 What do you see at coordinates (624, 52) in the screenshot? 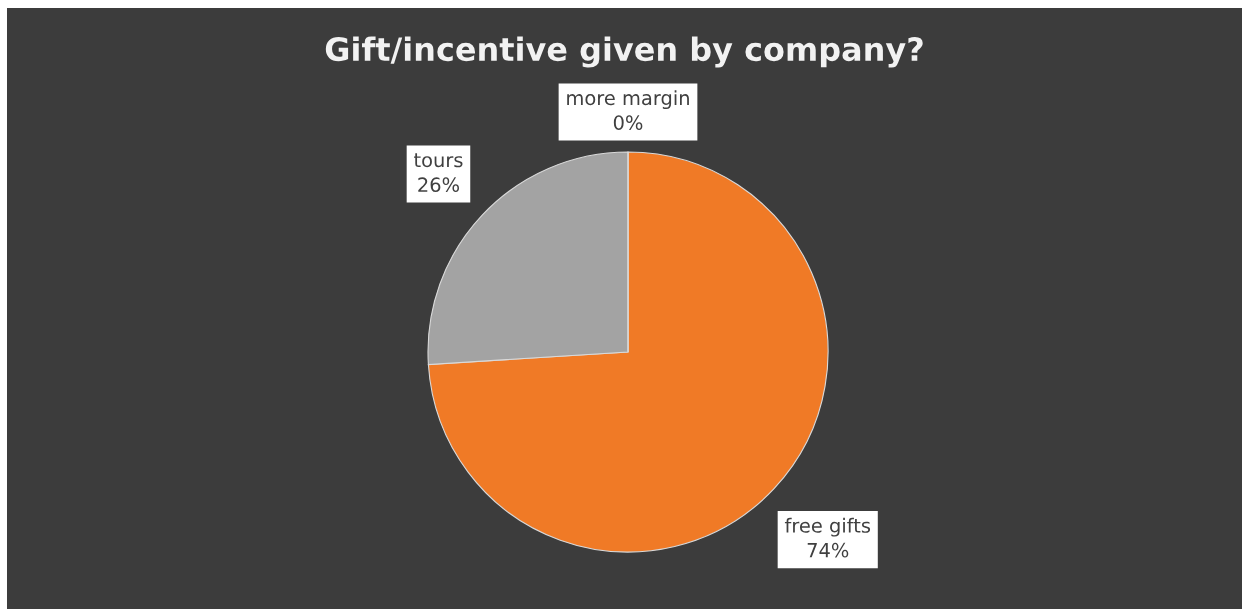
I see `chart-title: Gift/incentive given by company?` at bounding box center [624, 52].